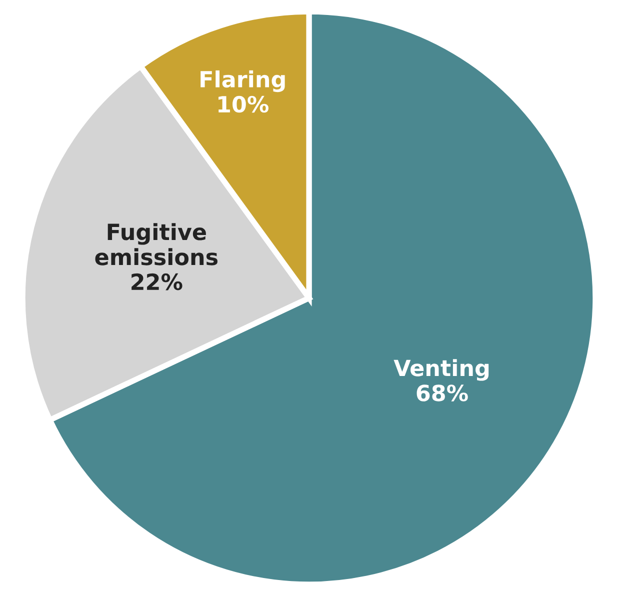 The image size is (618, 596). What do you see at coordinates (156, 244) in the screenshot?
I see `slice-label: Fugitive emissions` at bounding box center [156, 244].